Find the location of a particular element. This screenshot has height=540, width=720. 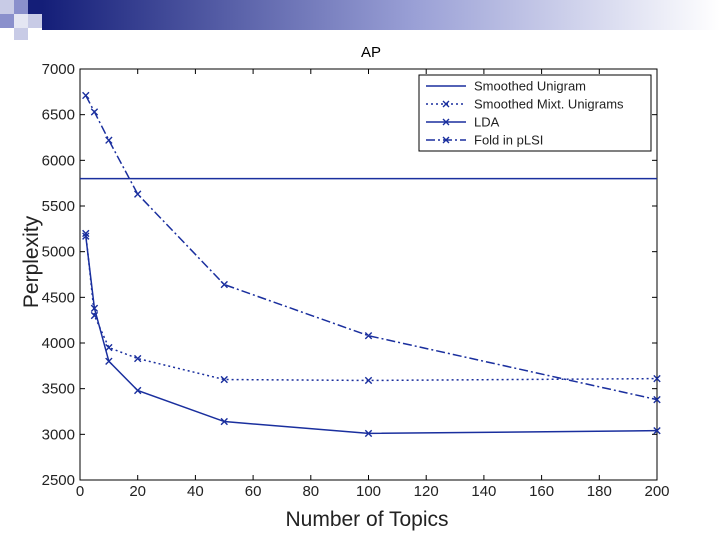

legend-item-smoothed-unigram: Smoothed Unigram is located at coordinates (506, 86).